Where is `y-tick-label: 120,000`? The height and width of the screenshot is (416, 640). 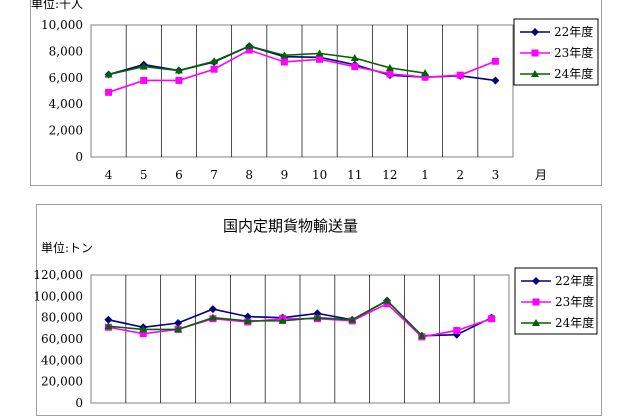 y-tick-label: 120,000 is located at coordinates (58, 275).